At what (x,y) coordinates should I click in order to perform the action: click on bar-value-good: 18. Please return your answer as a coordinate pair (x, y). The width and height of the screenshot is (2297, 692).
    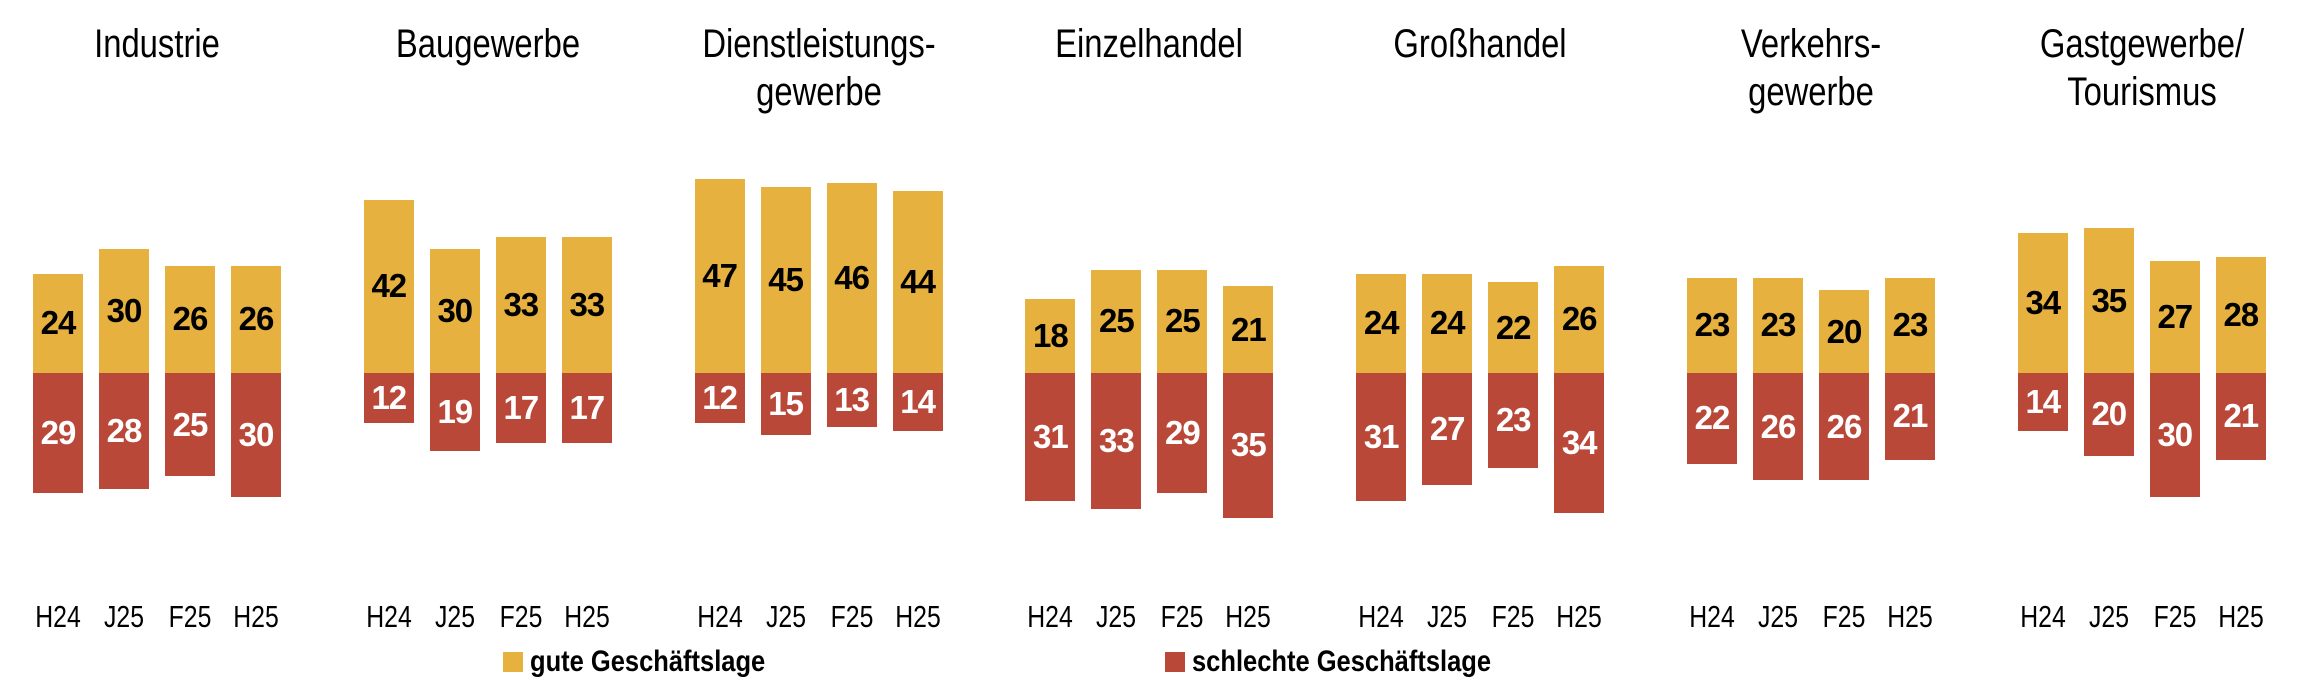
    Looking at the image, I should click on (1051, 335).